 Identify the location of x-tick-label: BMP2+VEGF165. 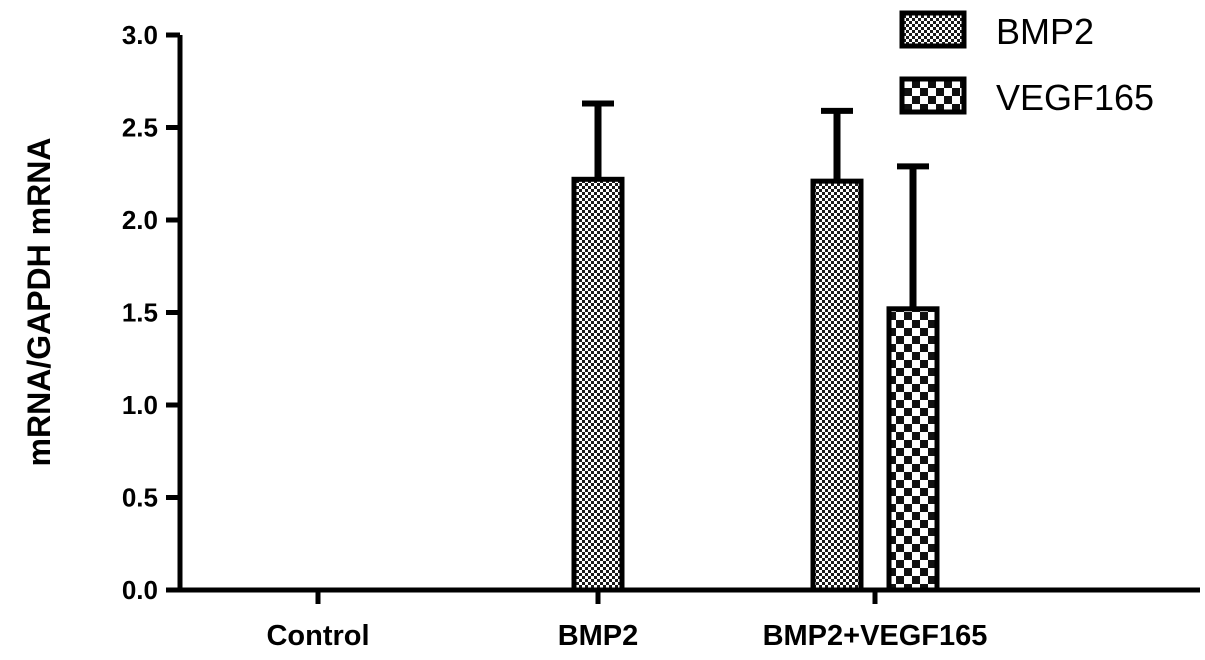
(875, 636).